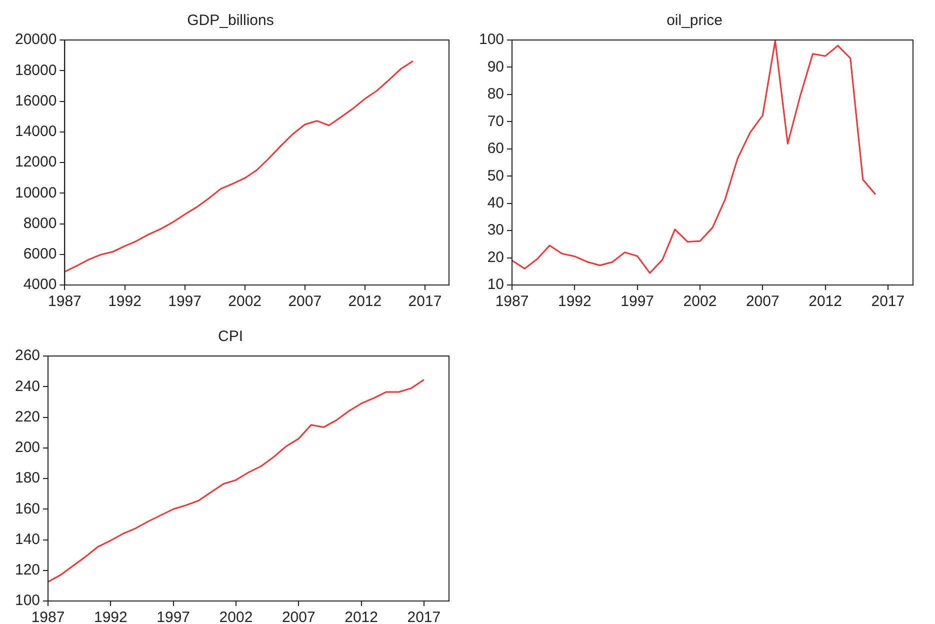 This screenshot has width=935, height=624. What do you see at coordinates (27, 355) in the screenshot?
I see `y-tick-label: 260` at bounding box center [27, 355].